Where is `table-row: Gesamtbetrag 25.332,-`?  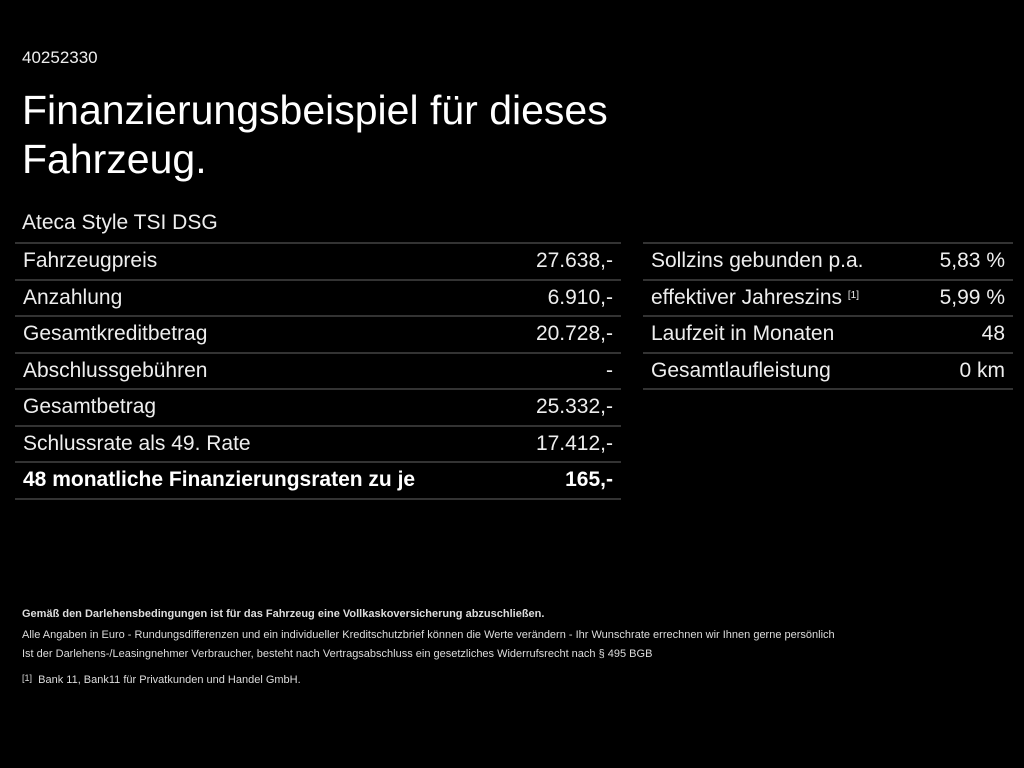
table-row: Gesamtbetrag 25.332,- is located at coordinates (318, 407).